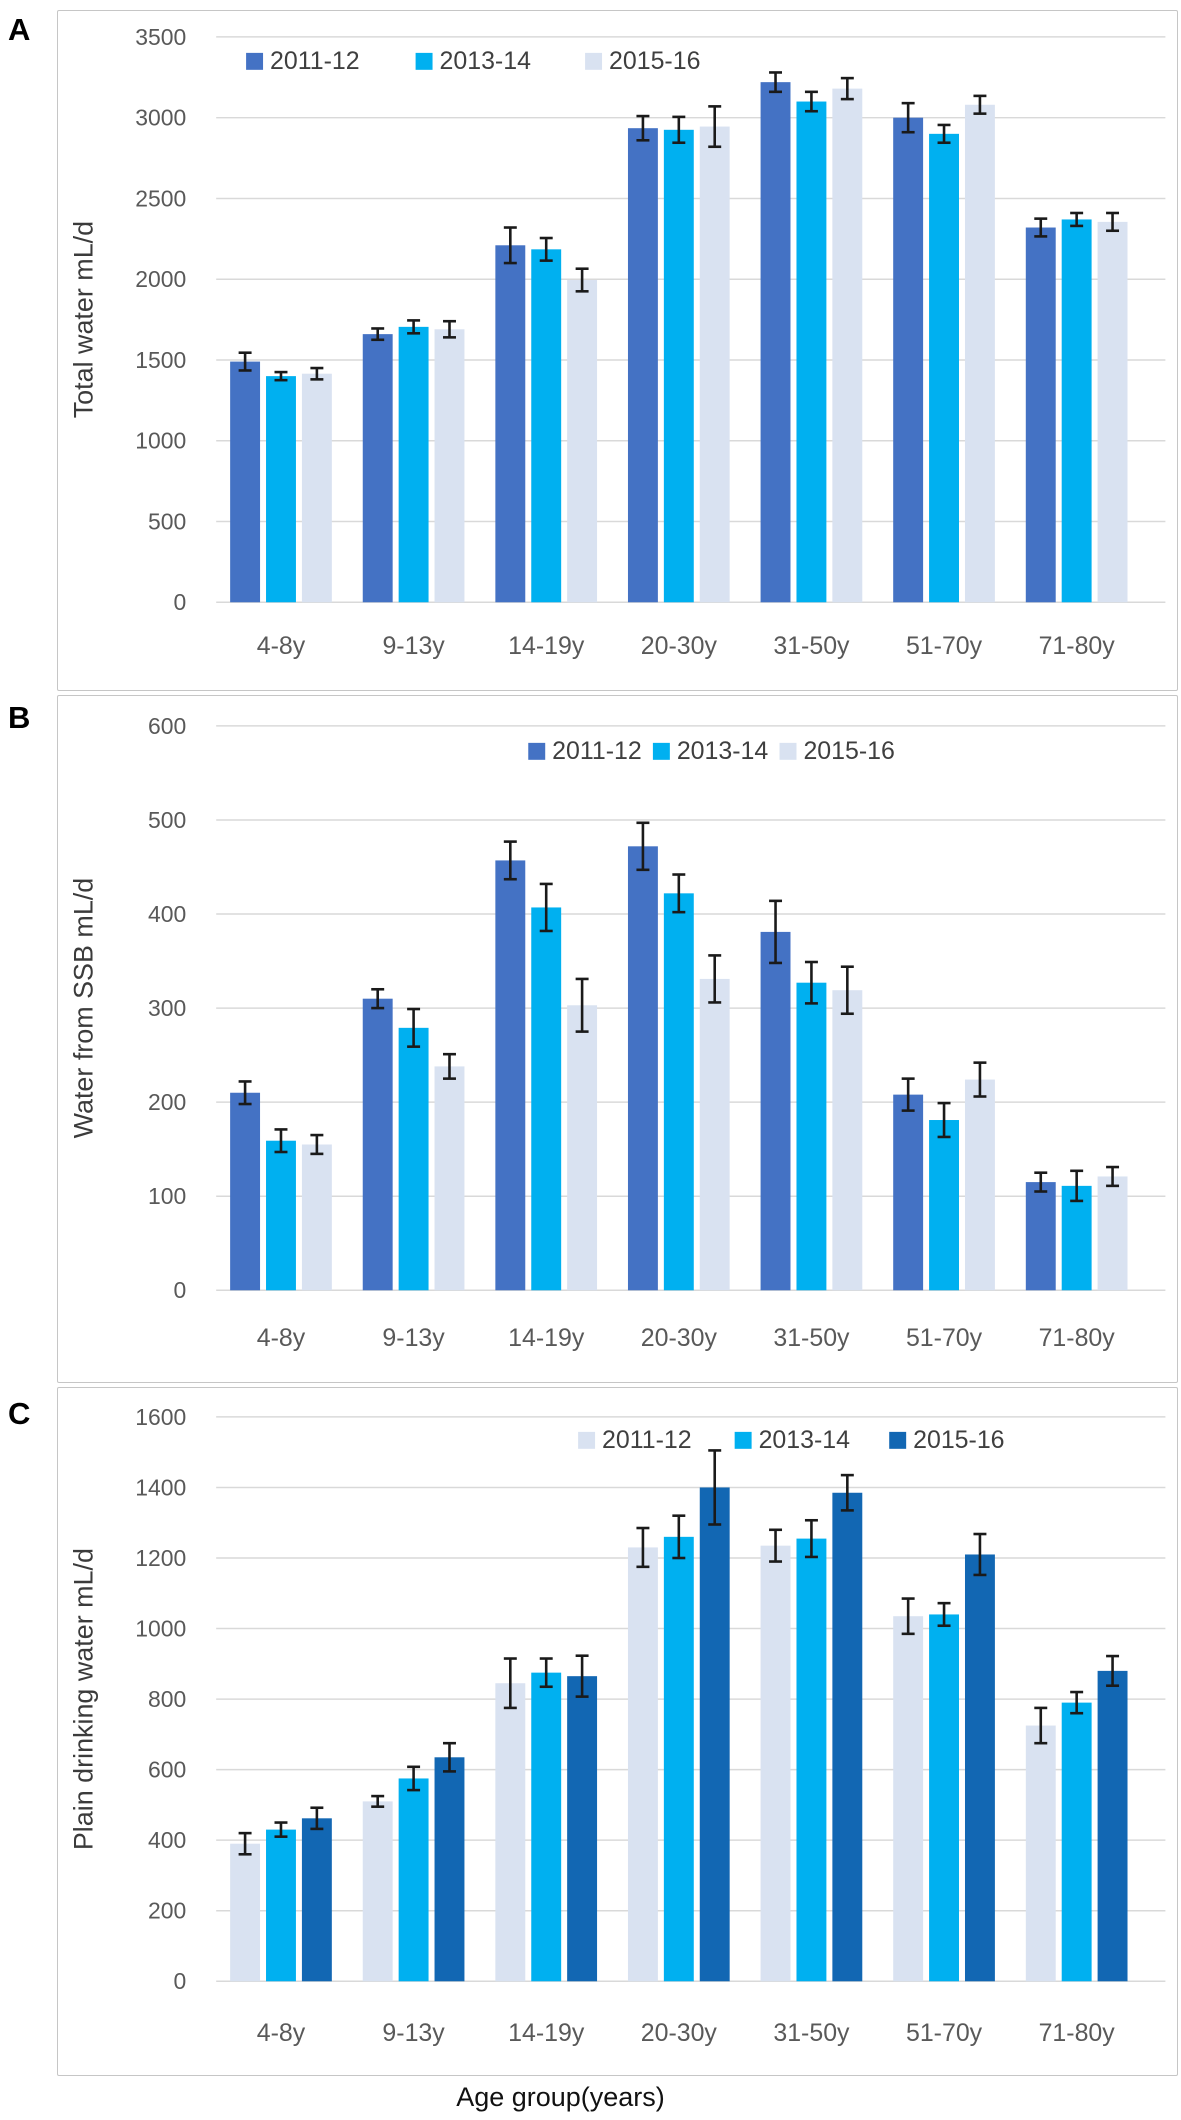  I want to click on legend-label: 2011-12, so click(315, 61).